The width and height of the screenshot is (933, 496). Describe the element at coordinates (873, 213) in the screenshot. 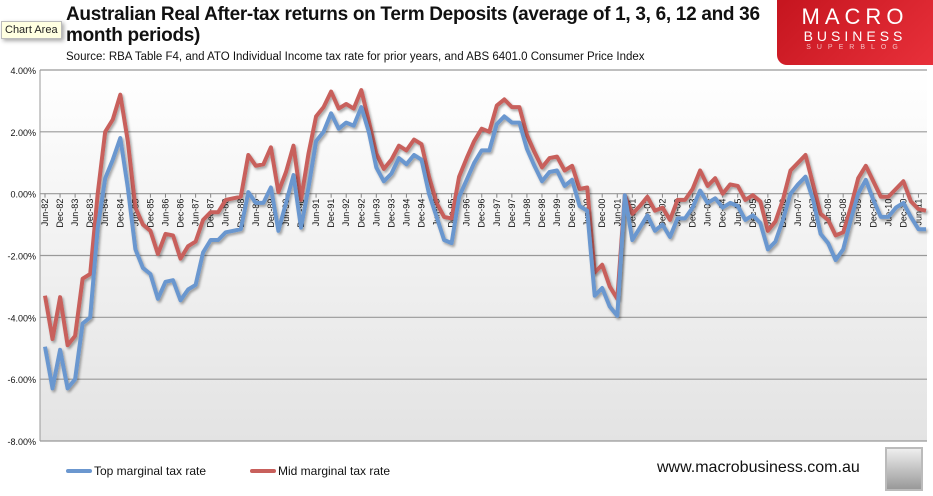

I see `x-tick-label: Dec-09` at that location.